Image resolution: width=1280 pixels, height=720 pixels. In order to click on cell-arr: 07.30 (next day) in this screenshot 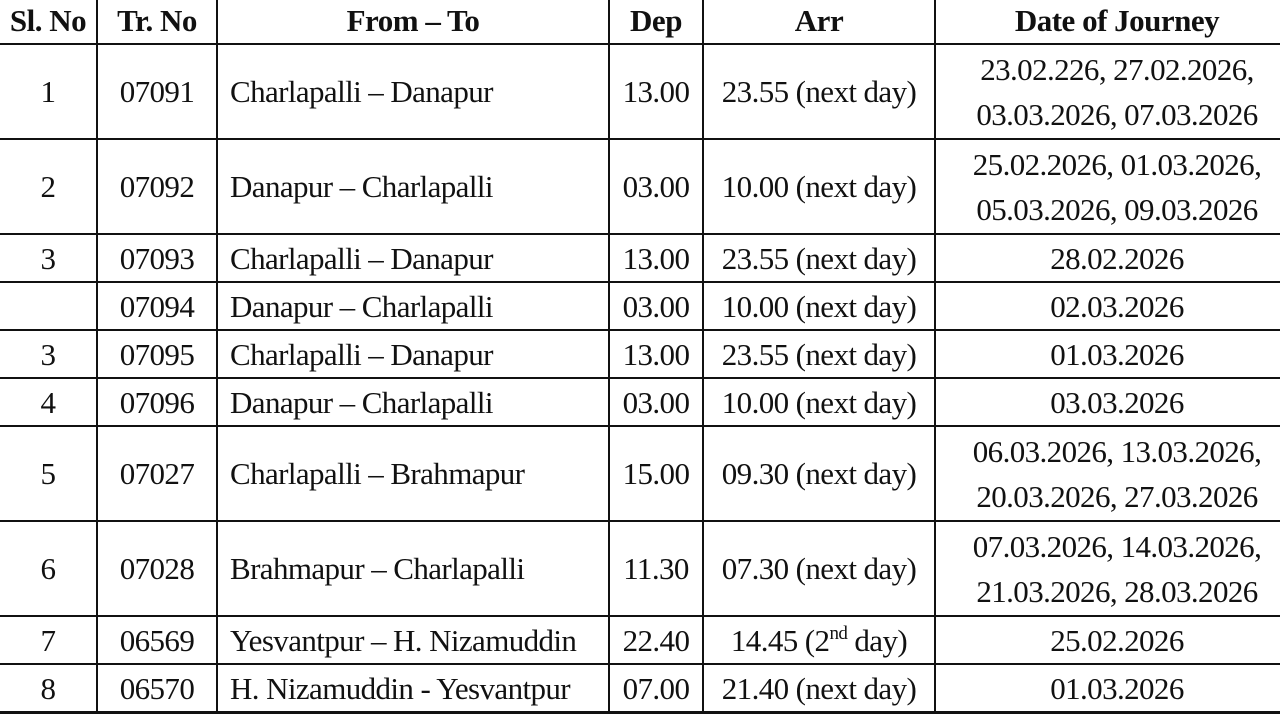, I will do `click(819, 568)`.